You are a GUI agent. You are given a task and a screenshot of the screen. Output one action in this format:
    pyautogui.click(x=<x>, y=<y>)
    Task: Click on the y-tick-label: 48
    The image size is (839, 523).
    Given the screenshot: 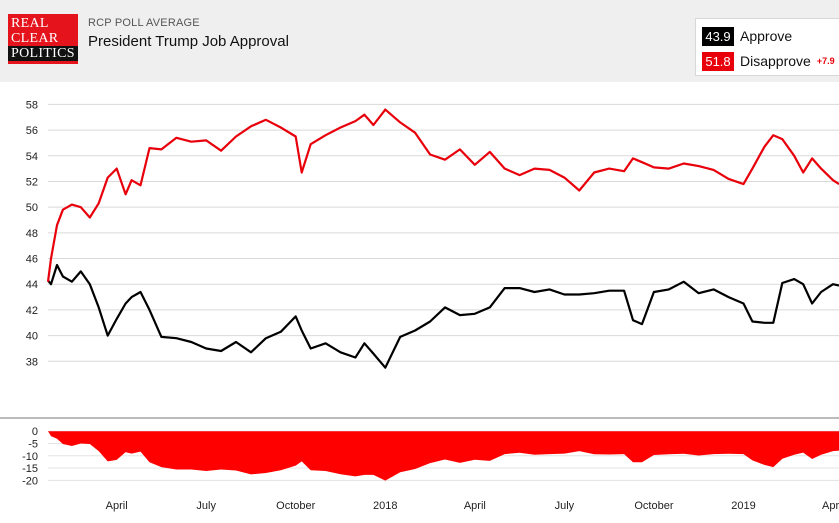 What is the action you would take?
    pyautogui.click(x=32, y=234)
    